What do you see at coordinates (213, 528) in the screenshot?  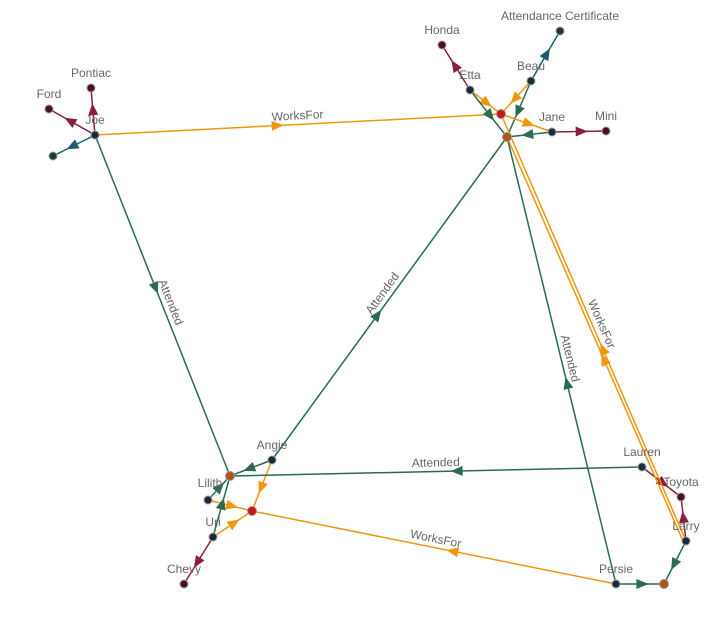 I see `node-person: Uri` at bounding box center [213, 528].